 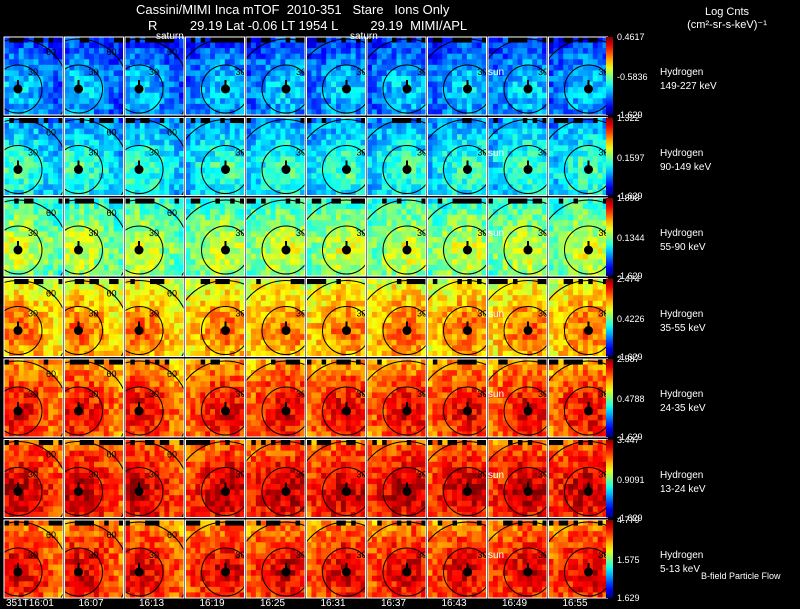 I want to click on time-label: 16:55, so click(x=575, y=603).